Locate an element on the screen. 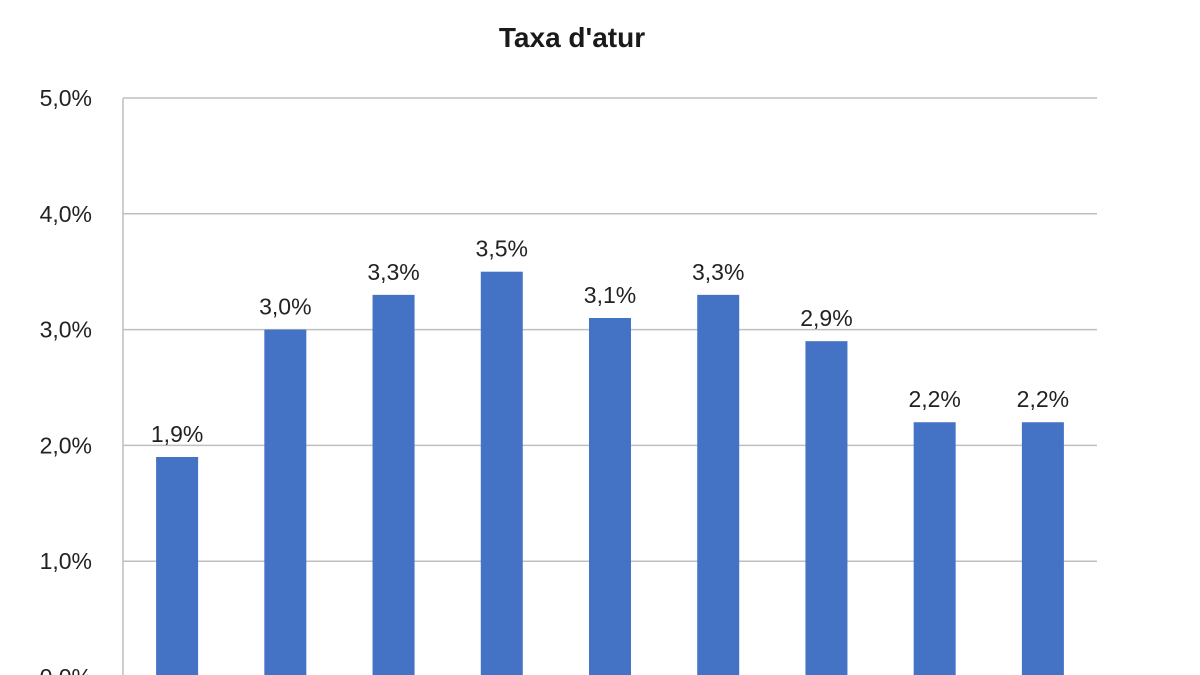  chart-title: Taxa d'atur is located at coordinates (572, 37).